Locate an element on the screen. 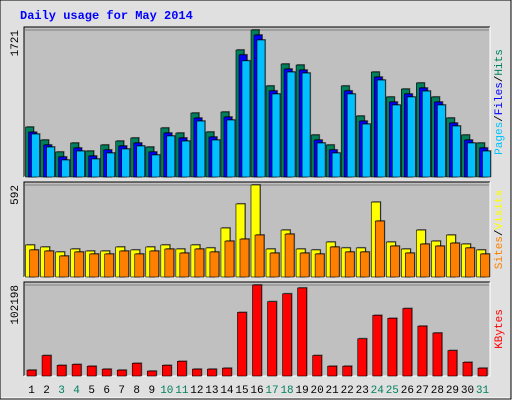 The width and height of the screenshot is (512, 400). legend-entry: Hits is located at coordinates (500, 62).